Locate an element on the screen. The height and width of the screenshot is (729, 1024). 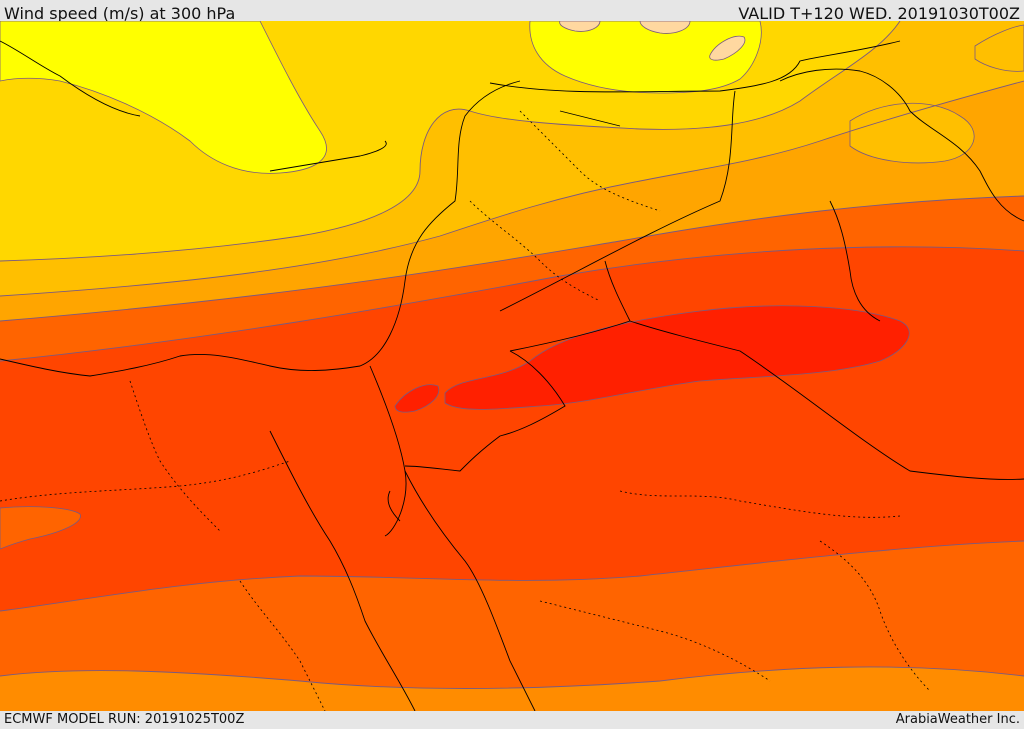
band-jet-core is located at coordinates (677, 357).